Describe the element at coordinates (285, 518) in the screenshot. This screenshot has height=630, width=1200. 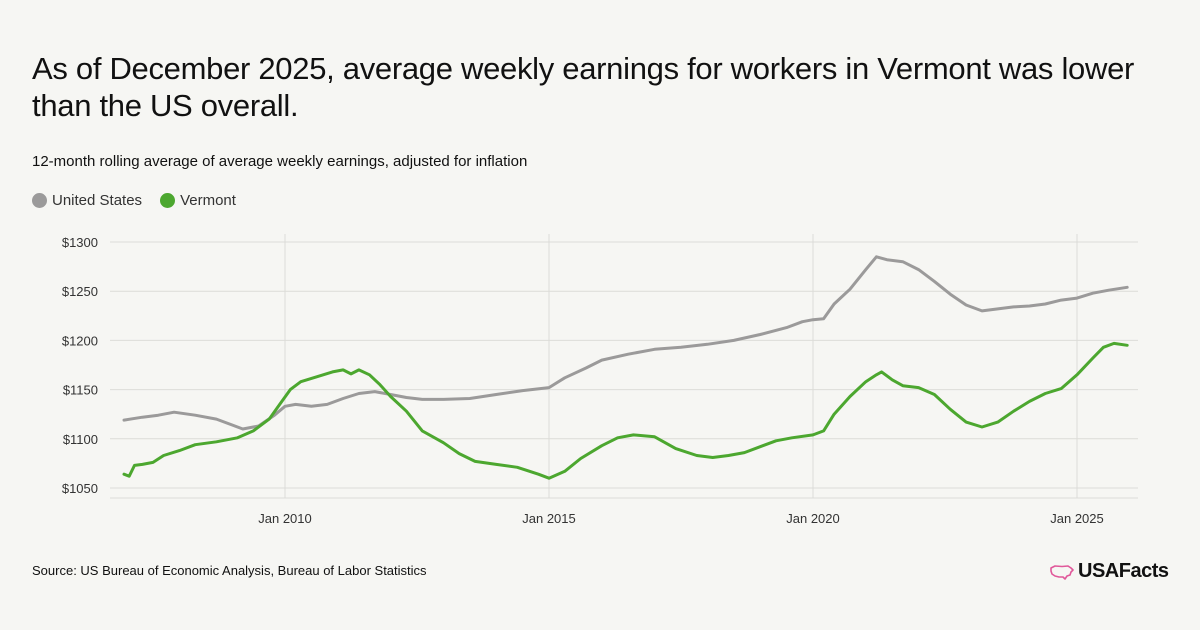
I see `x-tick-label: Jan 2010` at that location.